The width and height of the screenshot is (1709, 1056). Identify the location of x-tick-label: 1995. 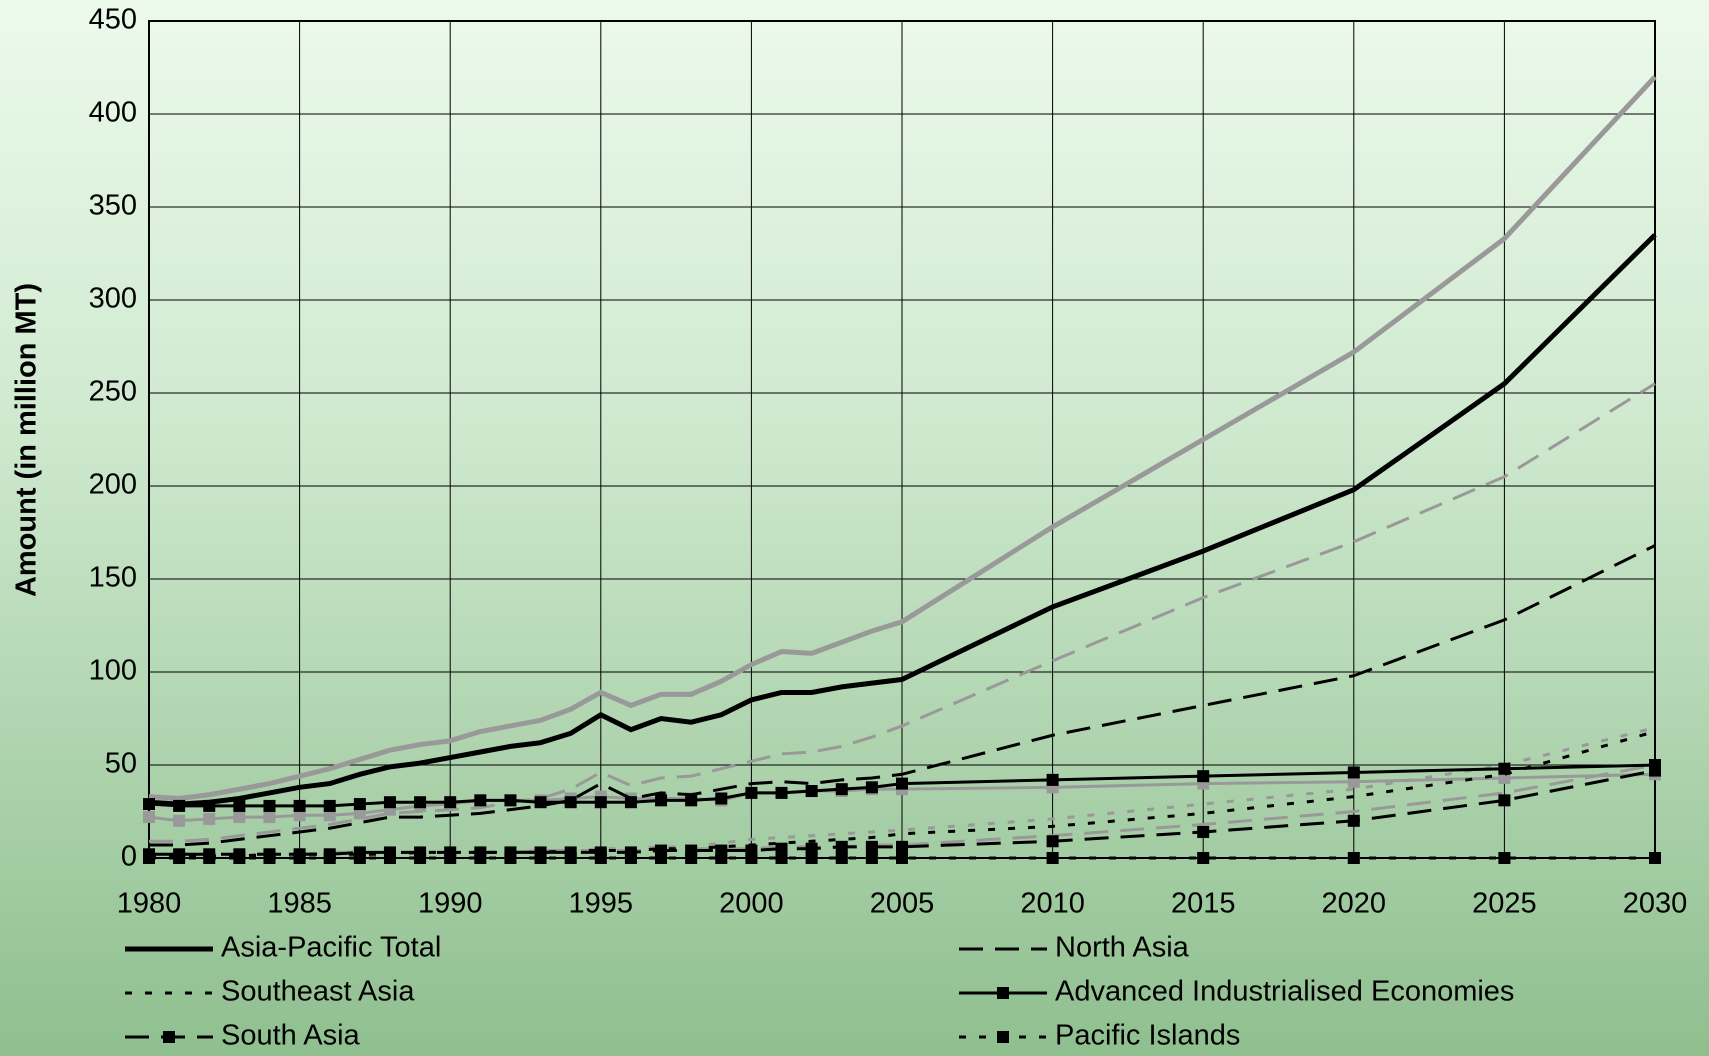
(601, 904).